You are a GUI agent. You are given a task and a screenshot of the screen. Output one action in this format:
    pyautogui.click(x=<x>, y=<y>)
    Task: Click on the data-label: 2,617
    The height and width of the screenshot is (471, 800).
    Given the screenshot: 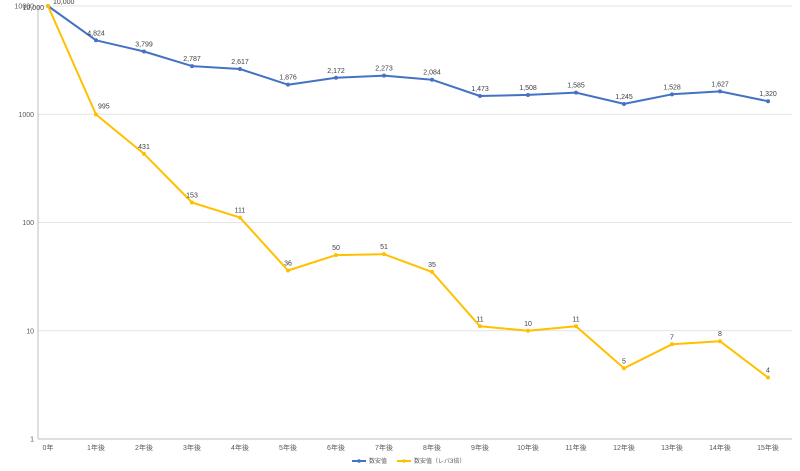 What is the action you would take?
    pyautogui.click(x=240, y=62)
    